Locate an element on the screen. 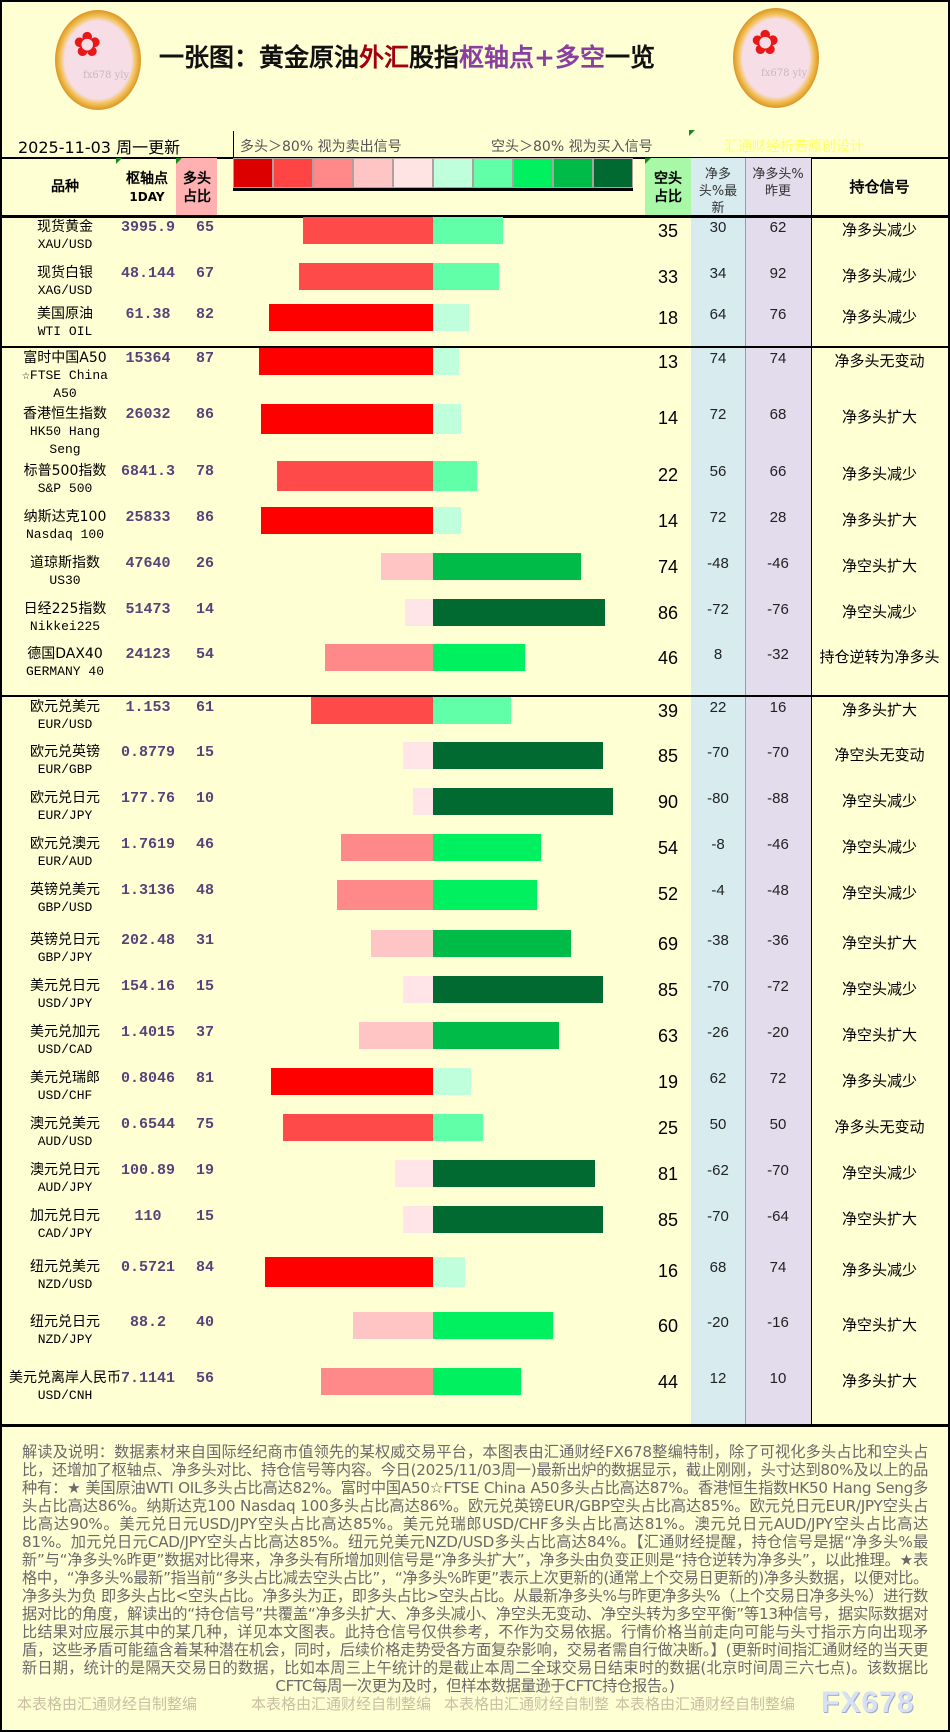 The image size is (950, 1732). logo-watermark: fx678 yly is located at coordinates (106, 75).